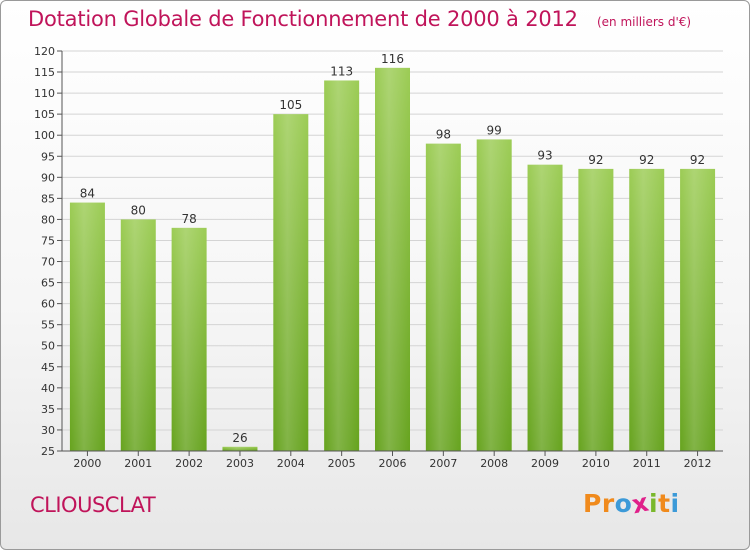 The image size is (750, 550). I want to click on y-tick-label: 120, so click(44, 51).